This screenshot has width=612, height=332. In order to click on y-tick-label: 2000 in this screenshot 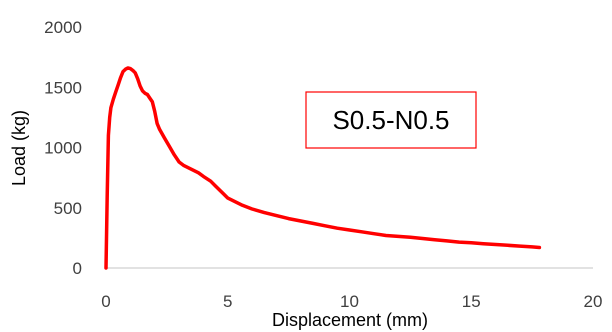, I will do `click(63, 27)`.